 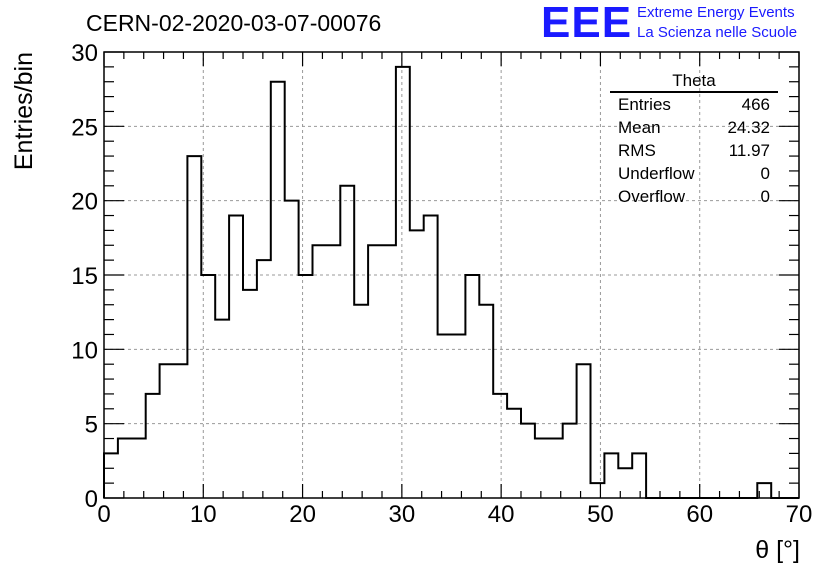 What do you see at coordinates (748, 127) in the screenshot?
I see `stats-value: 24.32` at bounding box center [748, 127].